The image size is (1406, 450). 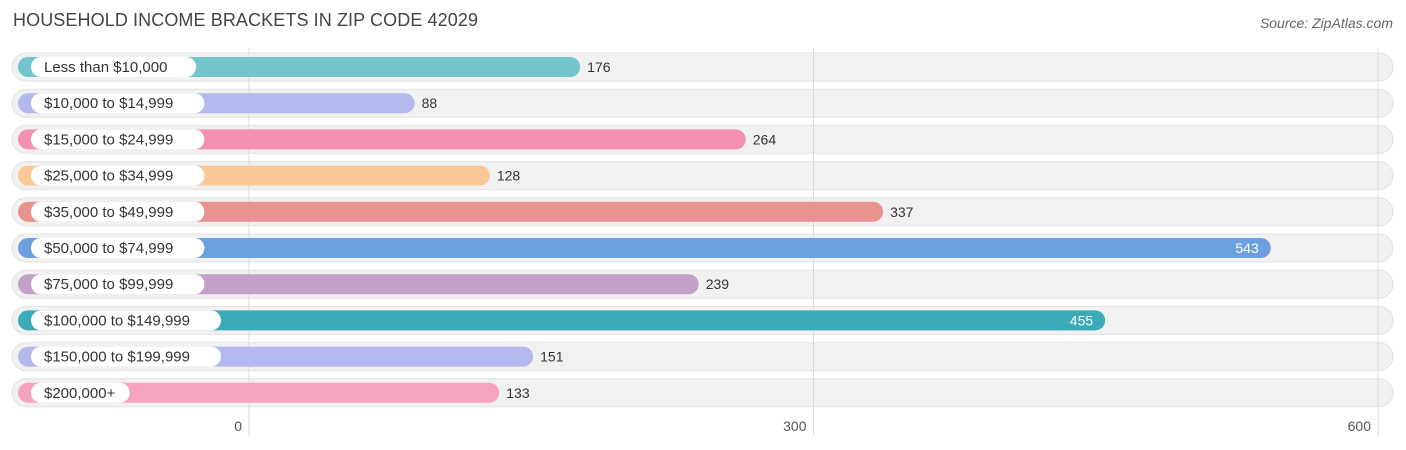 What do you see at coordinates (108, 103) in the screenshot?
I see `category-label: $10,000 to $14,999` at bounding box center [108, 103].